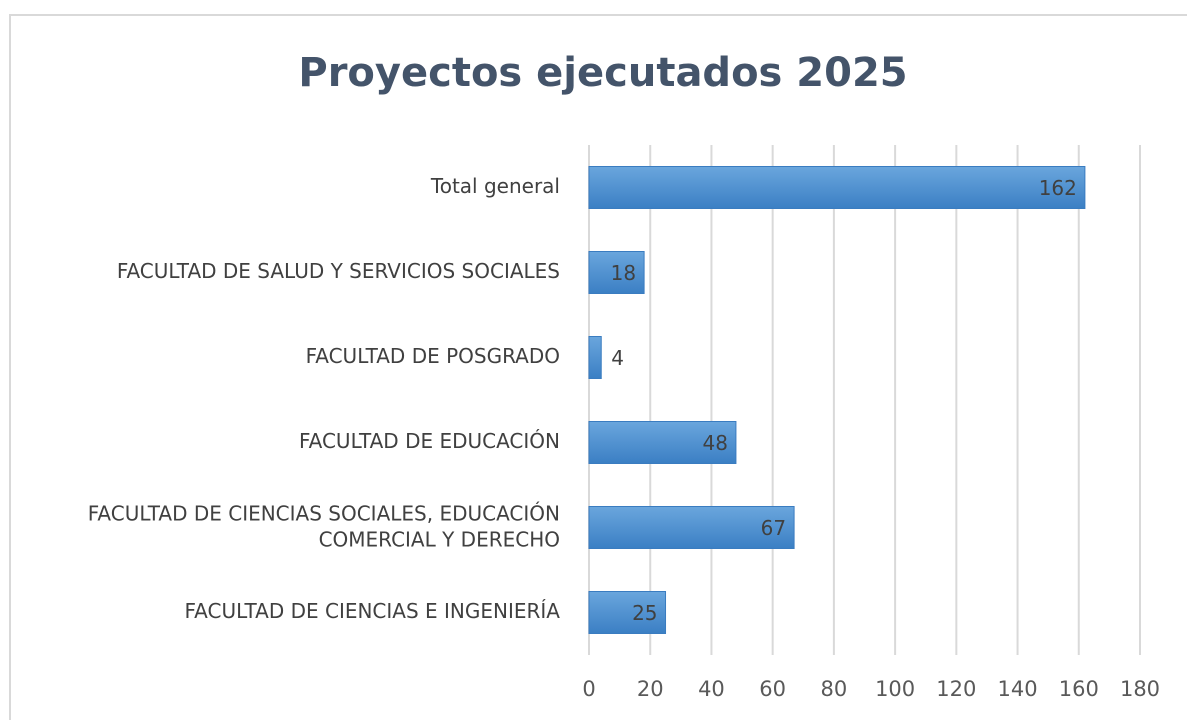 The width and height of the screenshot is (1187, 720). I want to click on data-label: 25, so click(644, 613).